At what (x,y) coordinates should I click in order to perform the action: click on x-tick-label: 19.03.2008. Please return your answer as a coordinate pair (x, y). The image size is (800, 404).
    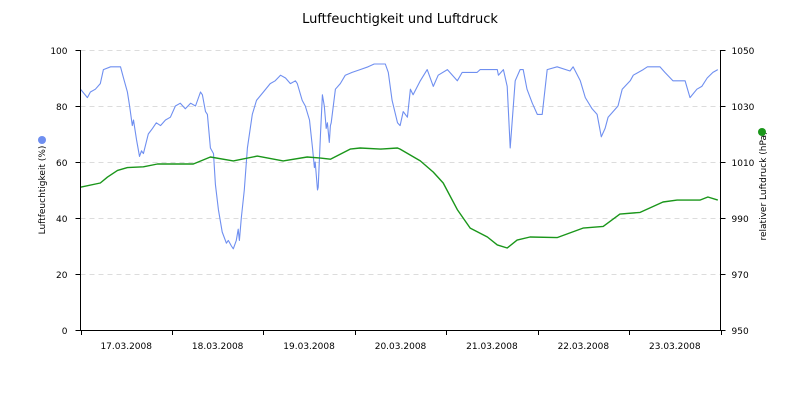
    Looking at the image, I should click on (309, 347).